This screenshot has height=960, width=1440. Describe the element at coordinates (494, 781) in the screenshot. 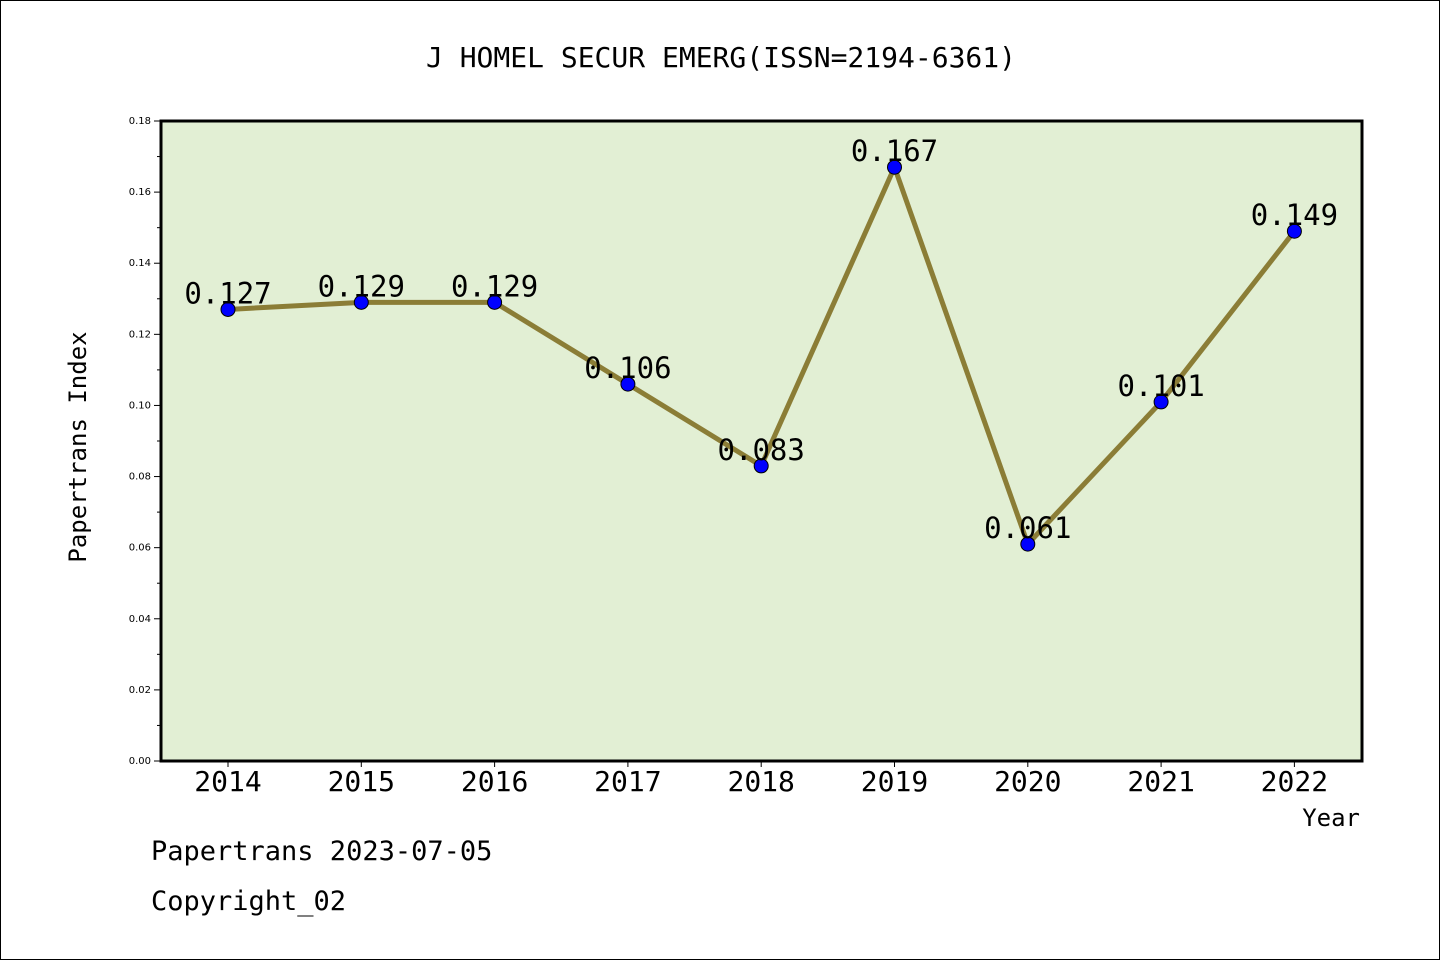

I see `x-tick-label: 2016` at that location.